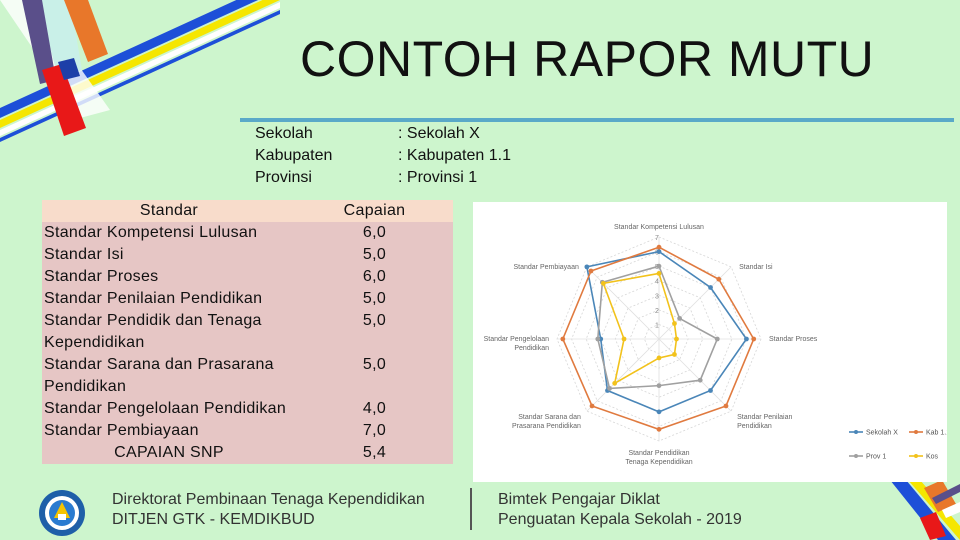 This screenshot has width=960, height=540. What do you see at coordinates (374, 431) in the screenshot?
I see `row-value: 7,0` at bounding box center [374, 431].